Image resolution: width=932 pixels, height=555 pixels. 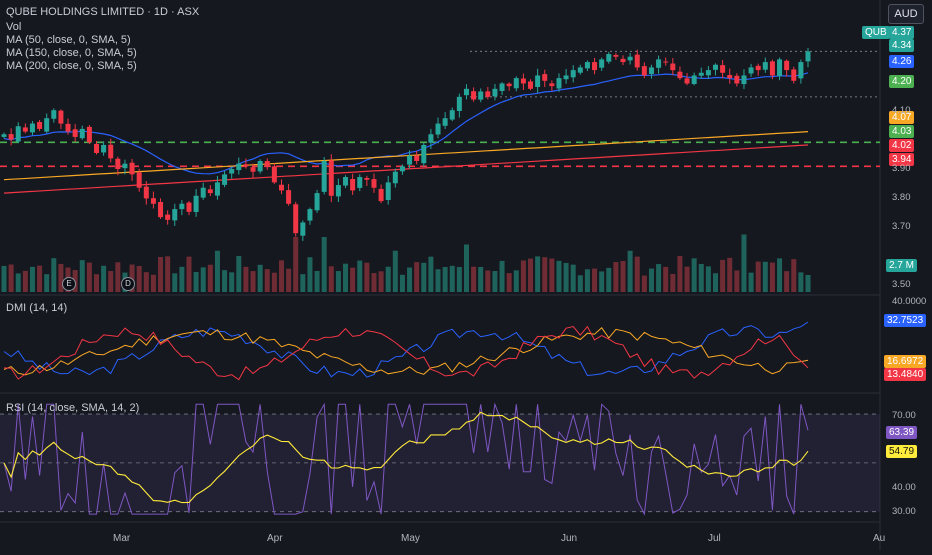 I want to click on rsi-ma-badge: 54.79, so click(x=902, y=451).